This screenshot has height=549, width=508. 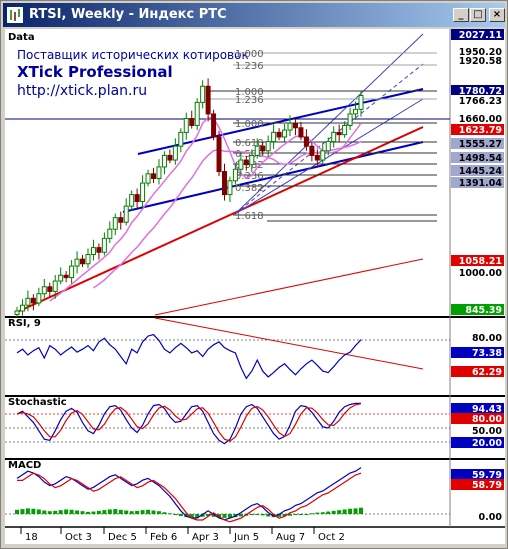 What do you see at coordinates (15, 15) in the screenshot?
I see `chart-app-icon` at bounding box center [15, 15].